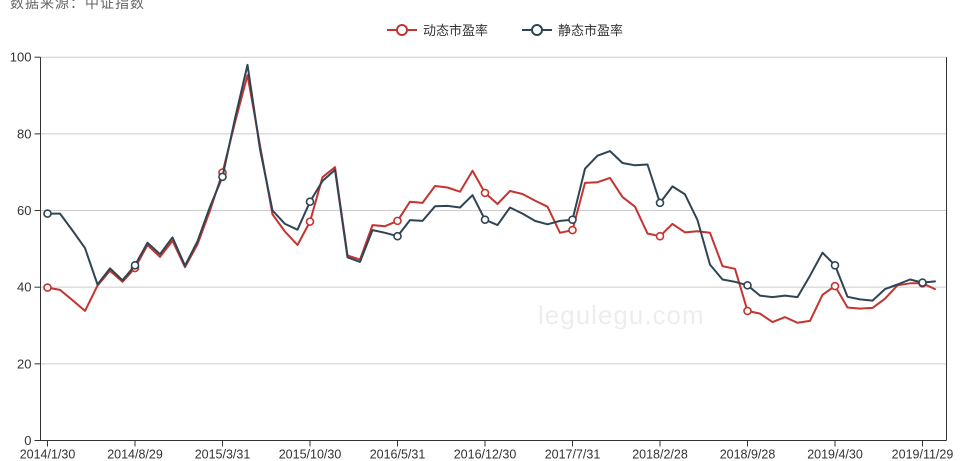 The height and width of the screenshot is (461, 972). I want to click on legend-item-static-pe: 静态市盈率, so click(572, 29).